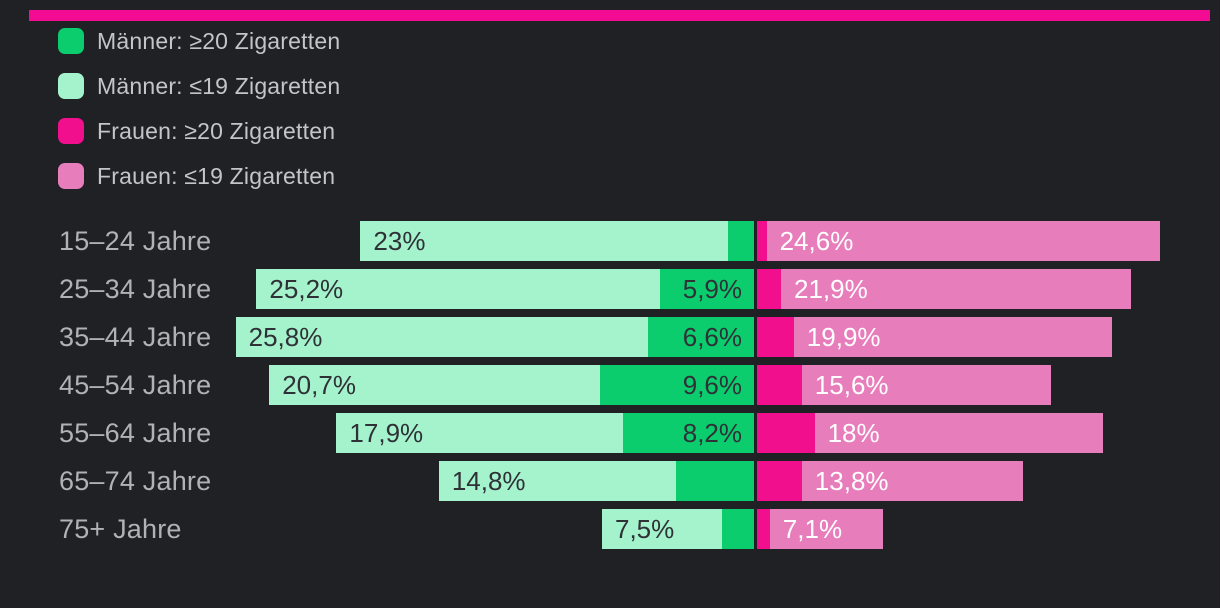 The height and width of the screenshot is (608, 1220). I want to click on bar-segment-women-le19: 7,1%, so click(826, 529).